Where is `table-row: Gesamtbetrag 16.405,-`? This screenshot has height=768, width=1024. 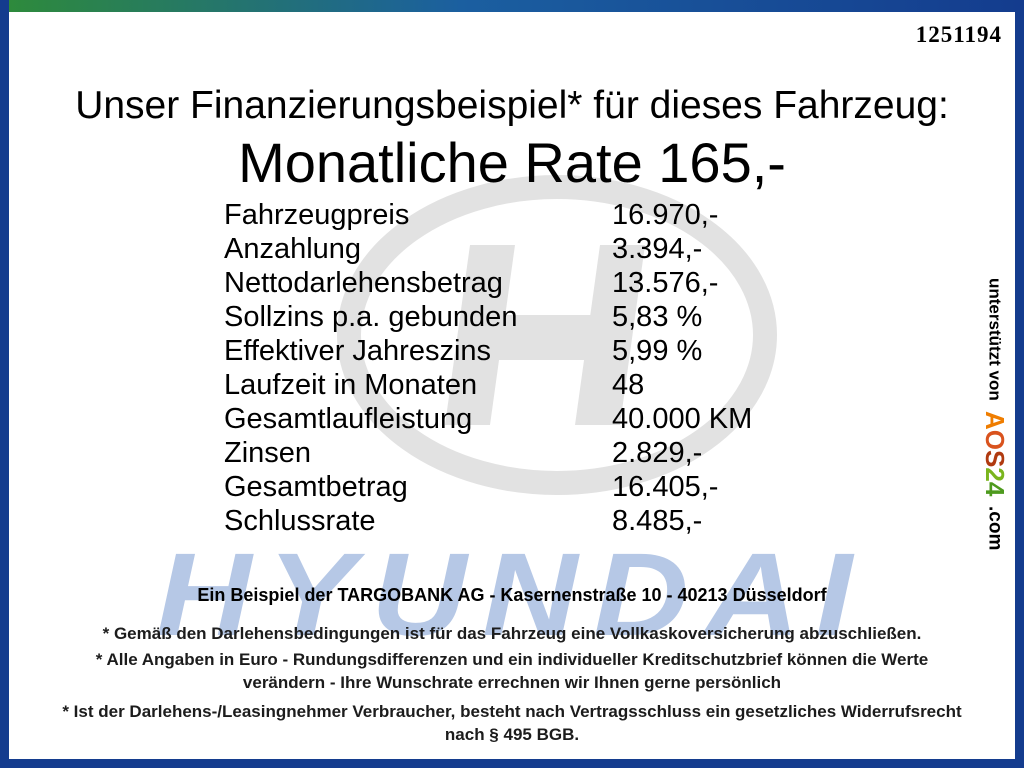 table-row: Gesamtbetrag 16.405,- is located at coordinates (488, 487).